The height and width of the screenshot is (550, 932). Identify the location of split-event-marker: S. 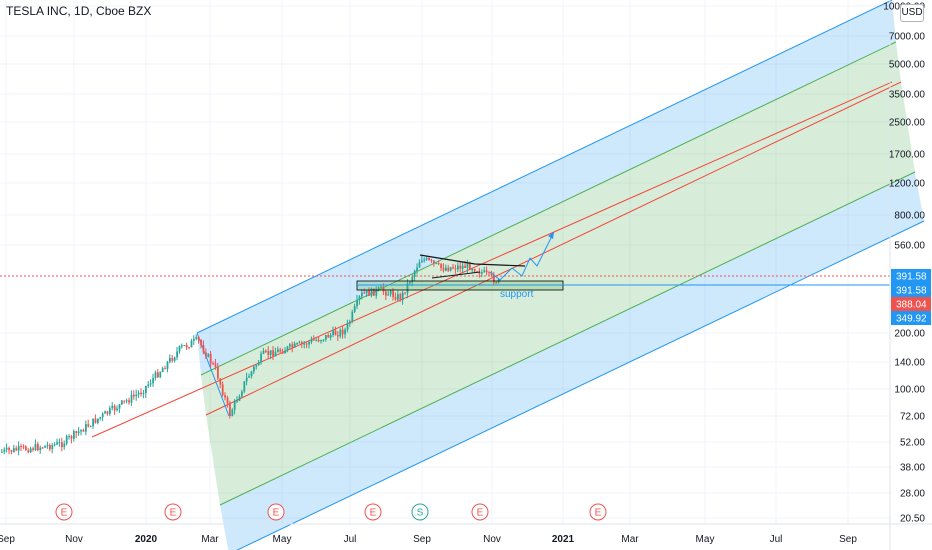
(420, 512).